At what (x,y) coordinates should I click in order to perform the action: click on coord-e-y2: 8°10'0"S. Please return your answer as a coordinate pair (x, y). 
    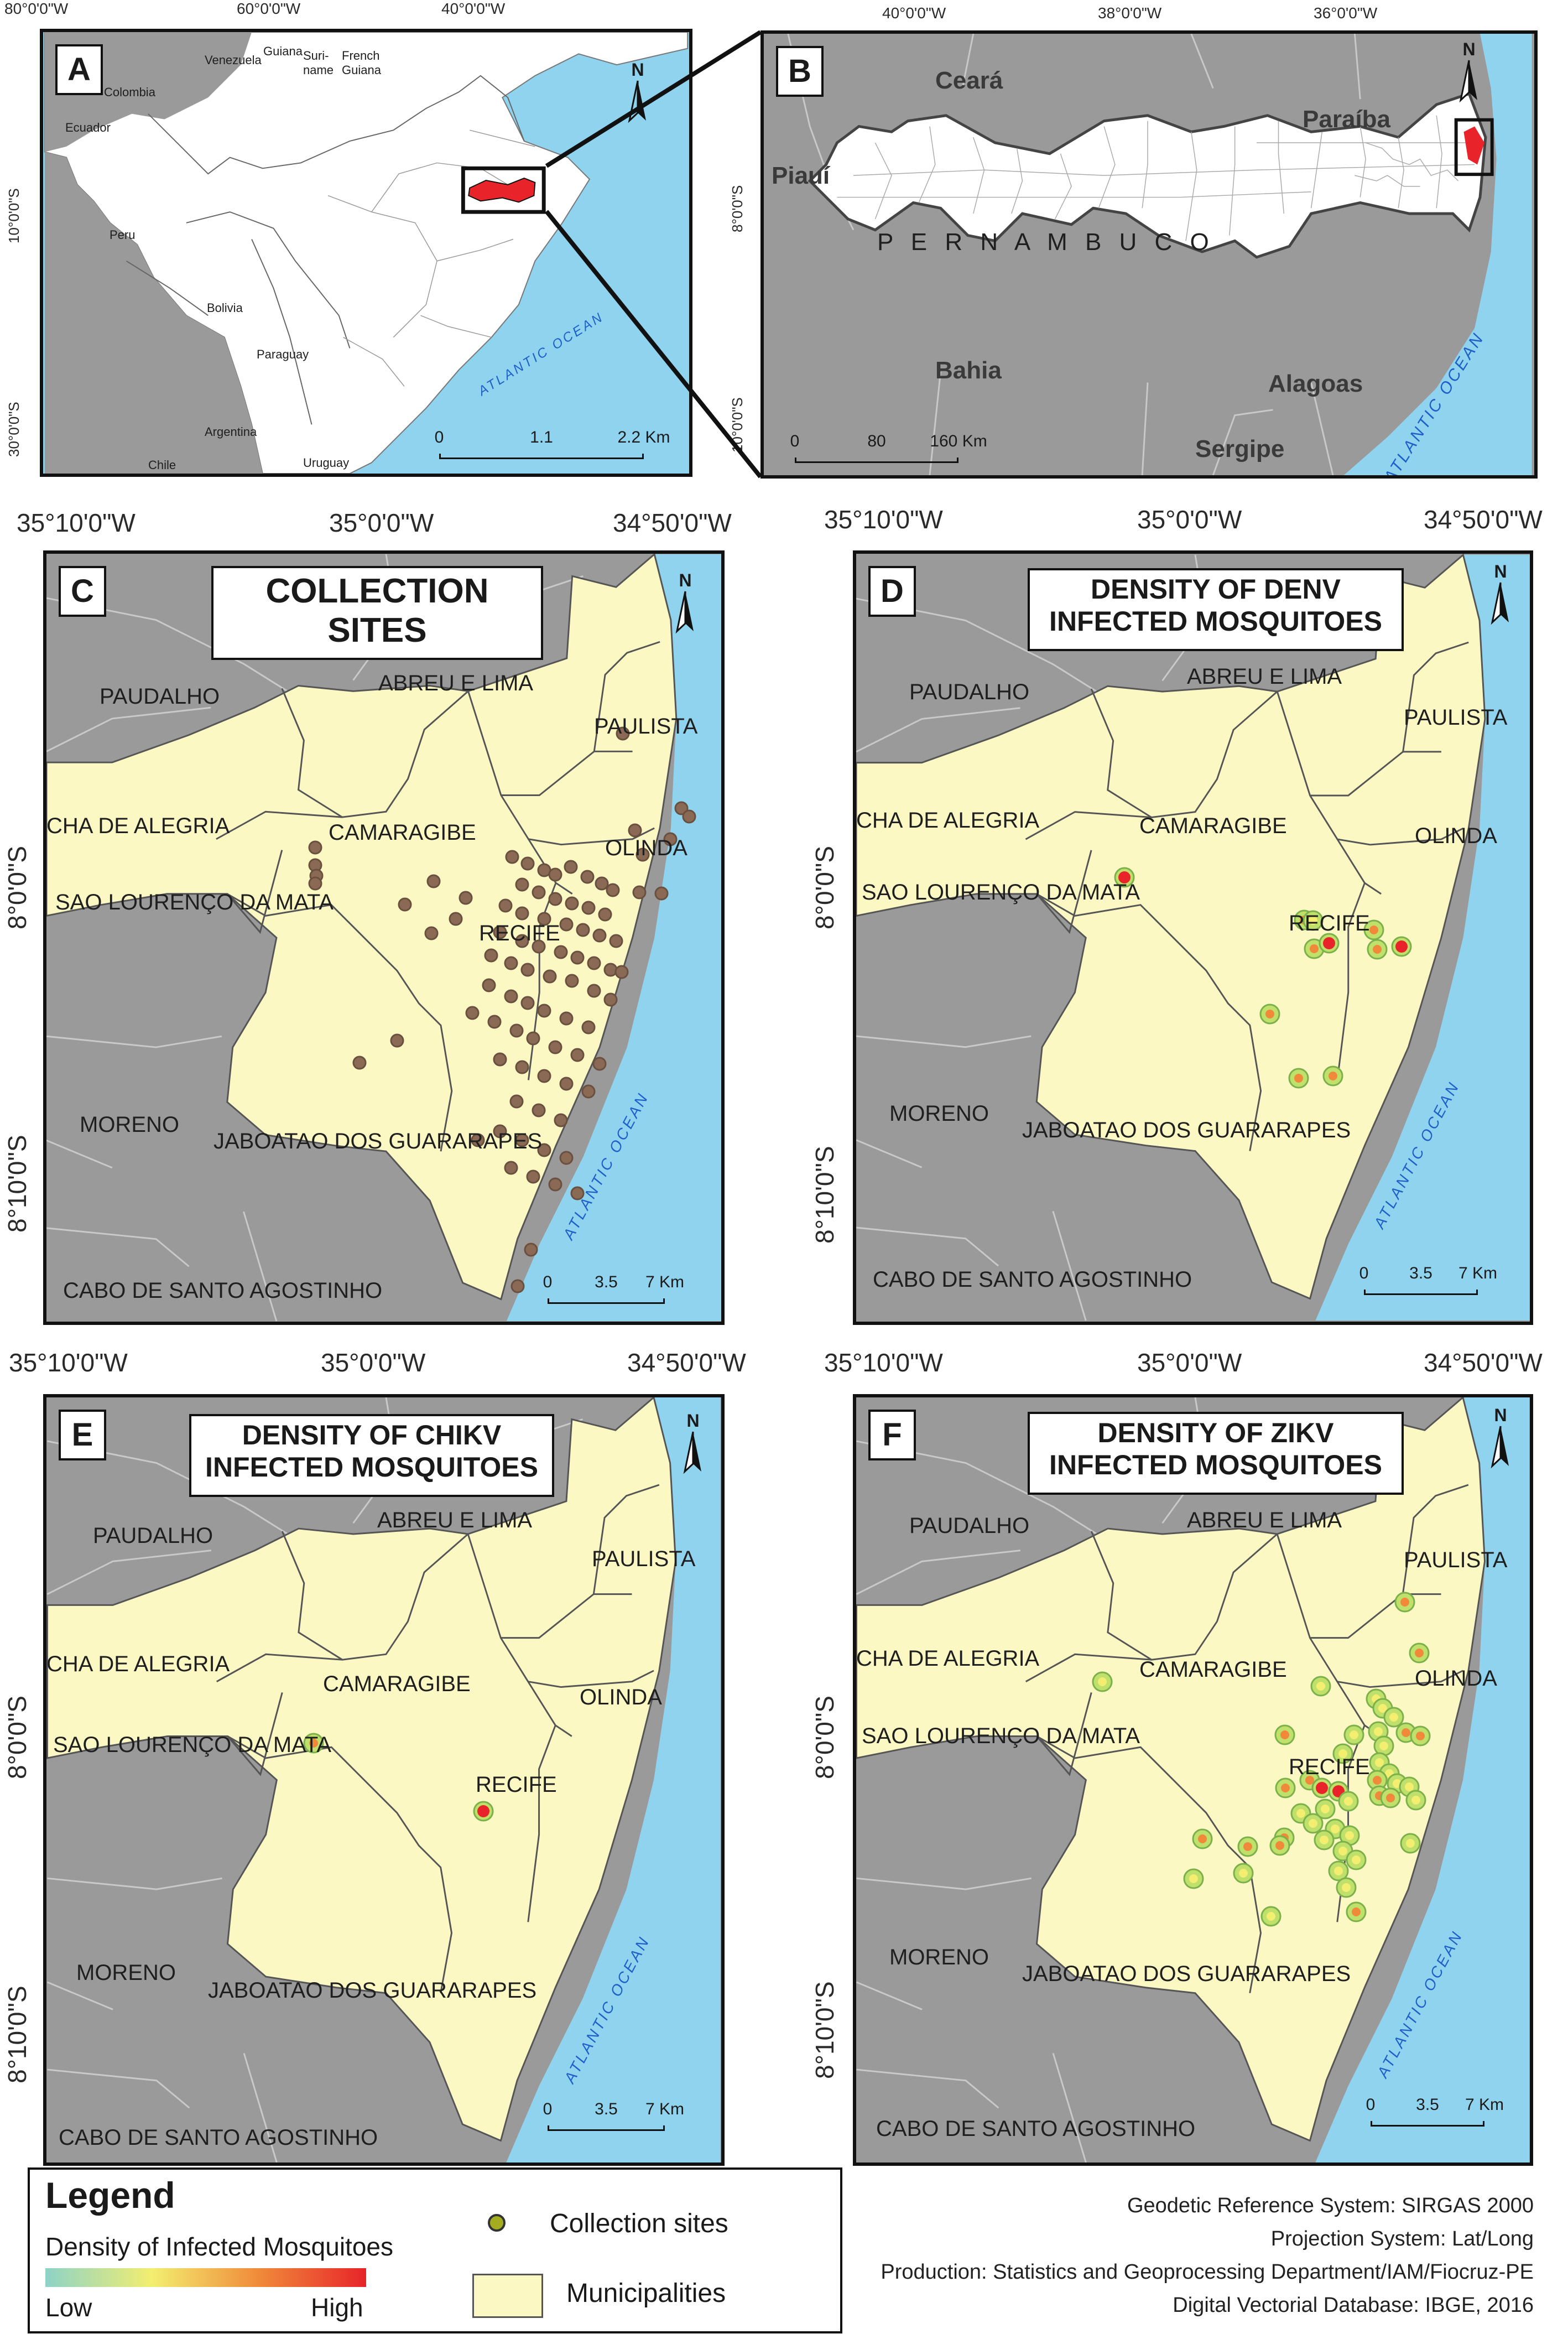
    Looking at the image, I should click on (17, 2034).